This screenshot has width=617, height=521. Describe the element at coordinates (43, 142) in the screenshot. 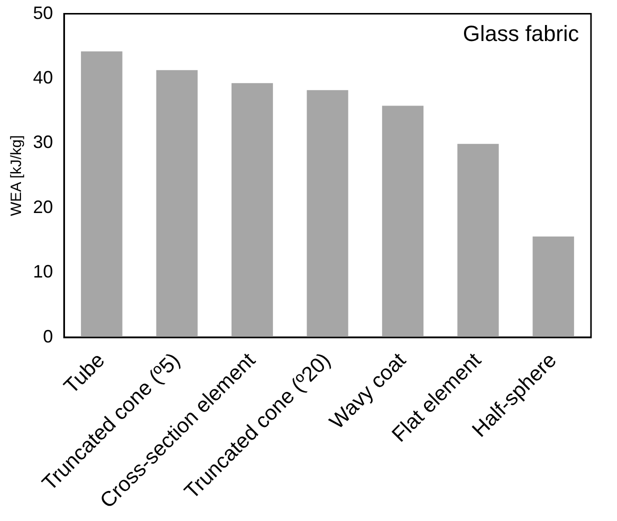

I see `y-tick-label: 30` at that location.